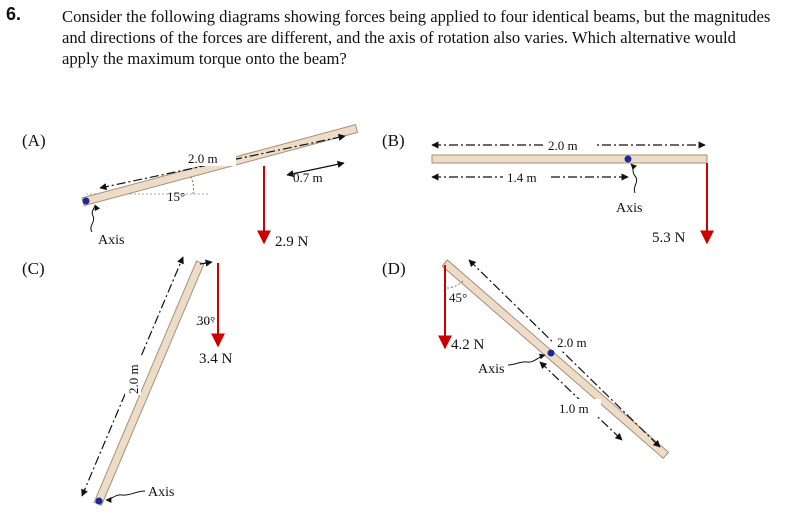 The image size is (788, 526). Describe the element at coordinates (522, 177) in the screenshot. I see `panel-b-offset-label: 1.4 m` at that location.